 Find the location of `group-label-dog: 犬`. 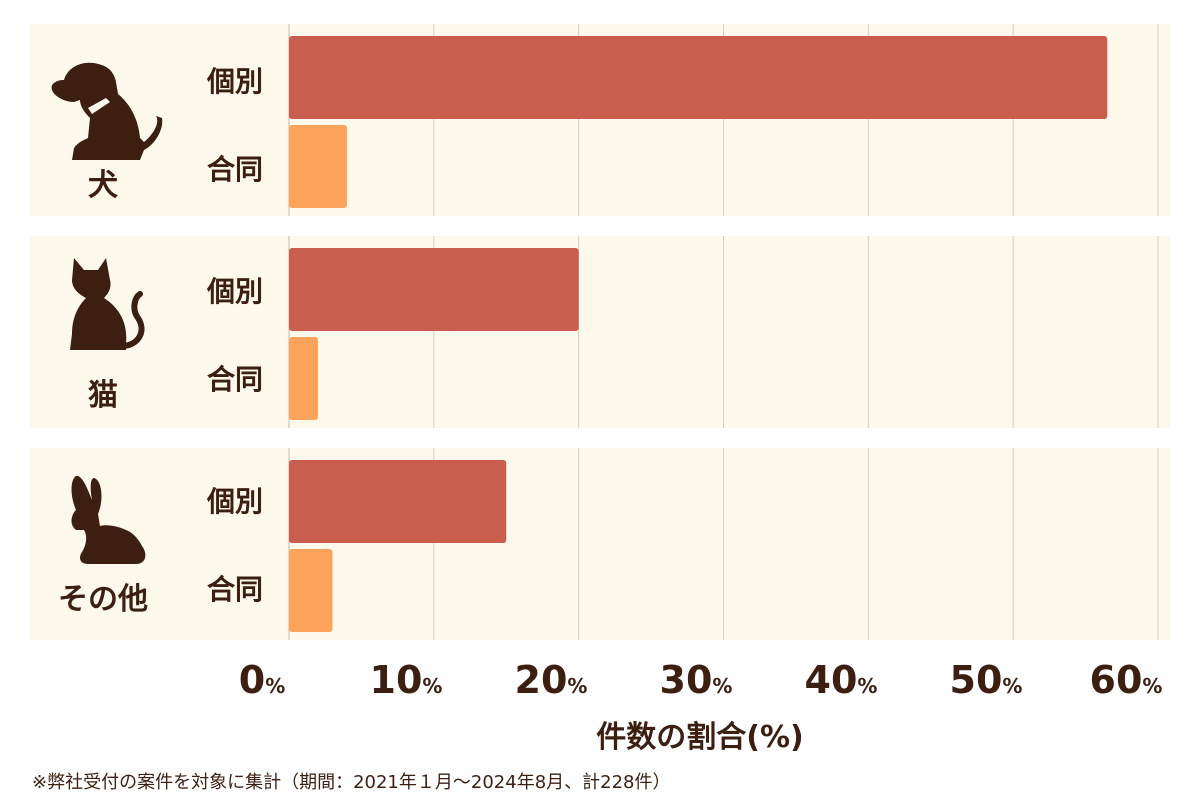

group-label-dog: 犬 is located at coordinates (103, 185).